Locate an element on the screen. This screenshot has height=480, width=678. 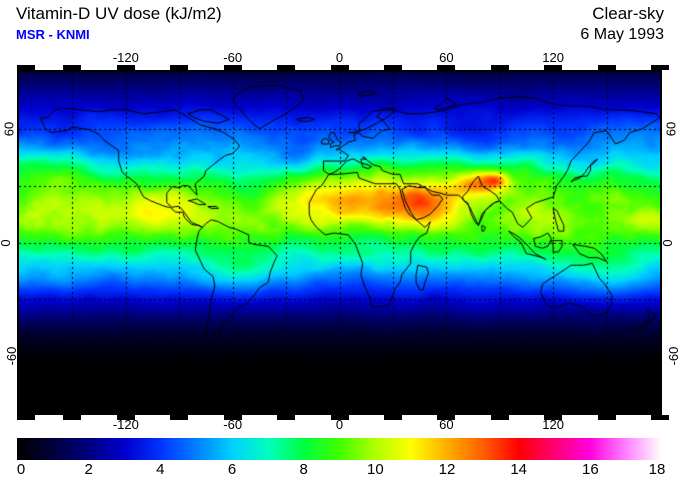
latitude-label-left-0: 60 is located at coordinates (9, 129).